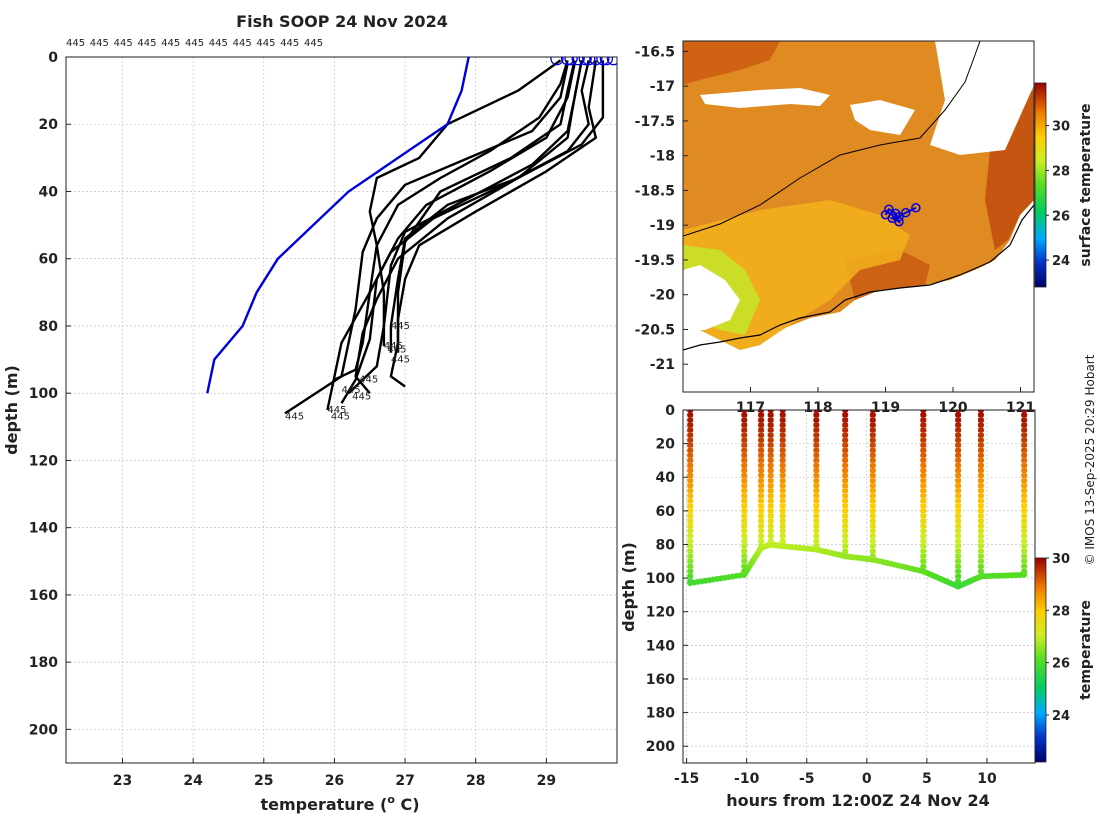 Image resolution: width=1100 pixels, height=820 pixels. I want to click on map-lat-ticks: -16.5 -17 -17.5 -18 -18.5 -19 -19.5 -20 -20.5 -21, so click(661, 208).